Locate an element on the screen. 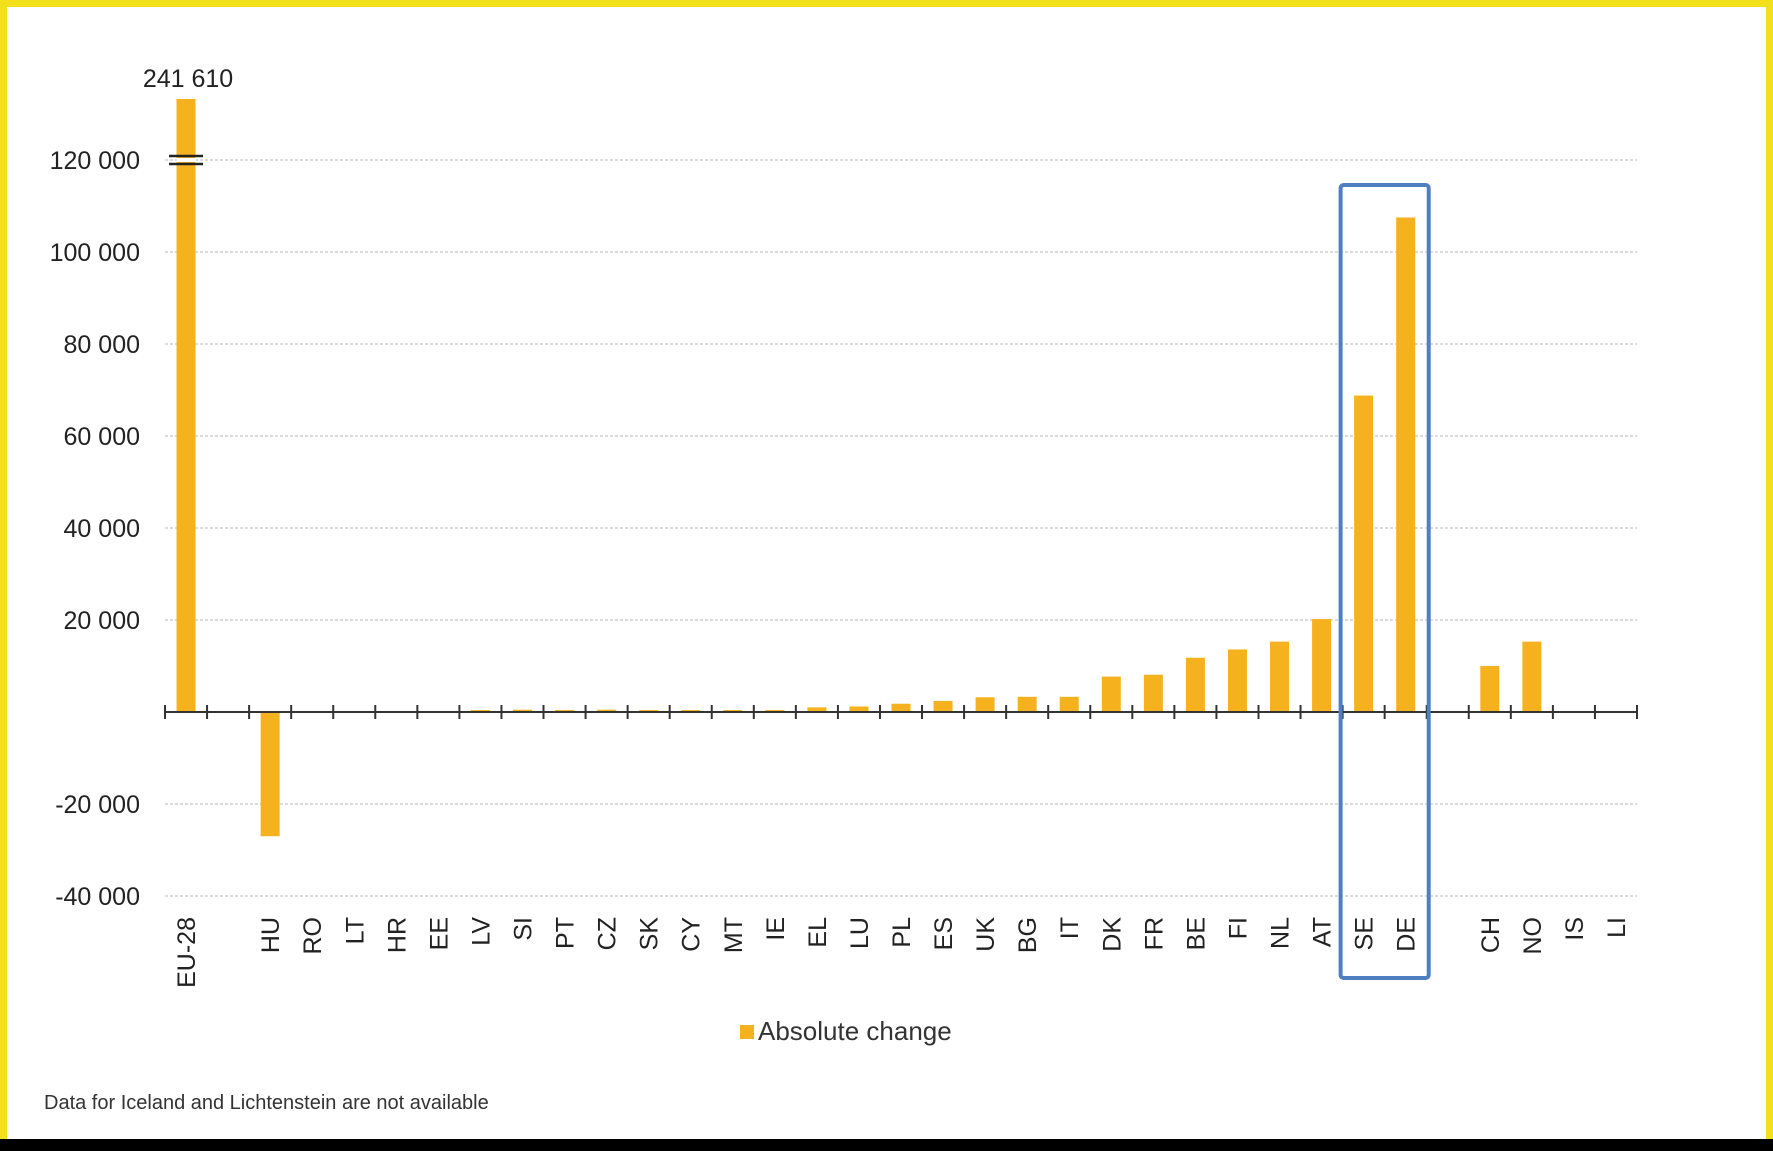  x-label-ro: RO is located at coordinates (313, 936).